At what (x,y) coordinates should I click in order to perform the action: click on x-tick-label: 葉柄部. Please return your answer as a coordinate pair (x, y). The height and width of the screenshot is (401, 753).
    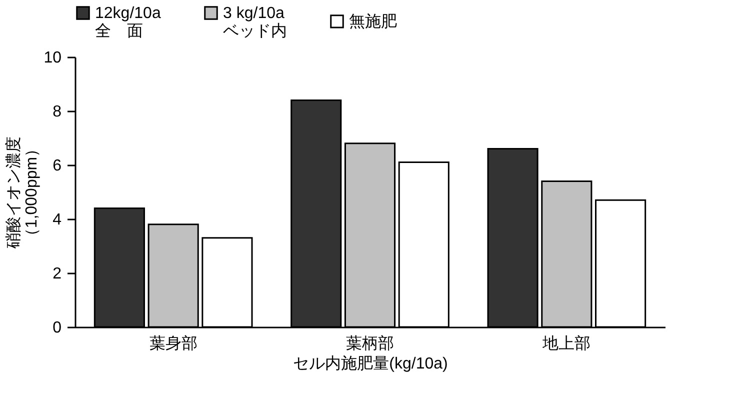
    Looking at the image, I should click on (370, 343).